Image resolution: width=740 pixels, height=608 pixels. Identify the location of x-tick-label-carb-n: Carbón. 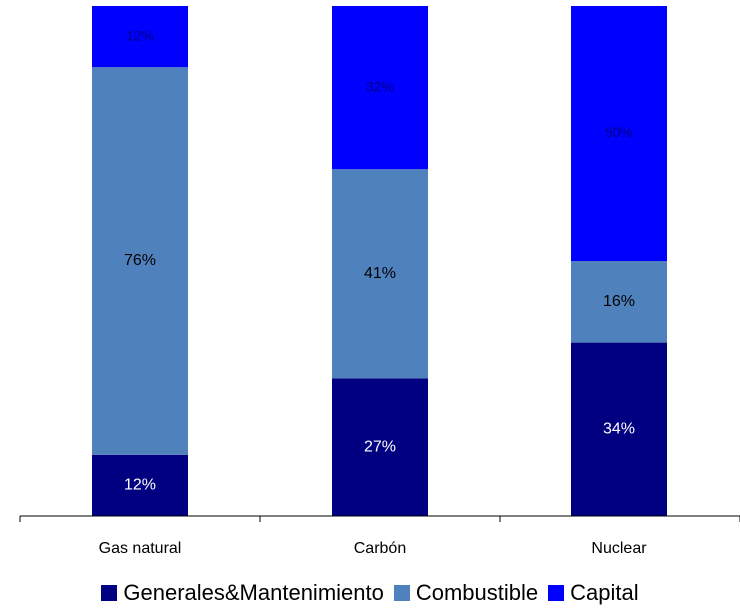
(380, 548).